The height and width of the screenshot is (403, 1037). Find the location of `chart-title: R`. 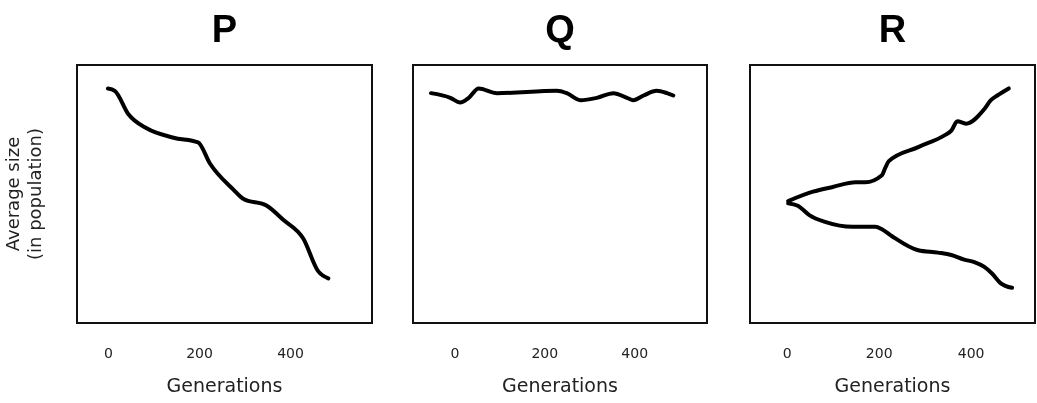

chart-title: R is located at coordinates (892, 29).